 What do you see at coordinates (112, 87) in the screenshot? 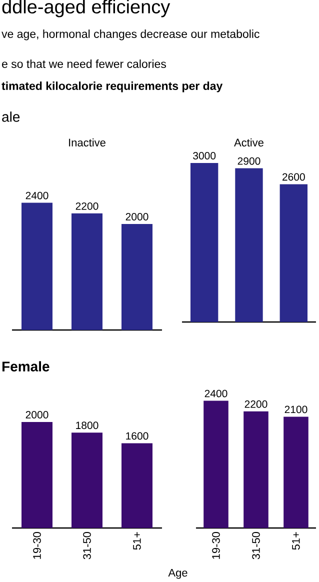
I see `text: timated kilocalorie requirements per day` at bounding box center [112, 87].